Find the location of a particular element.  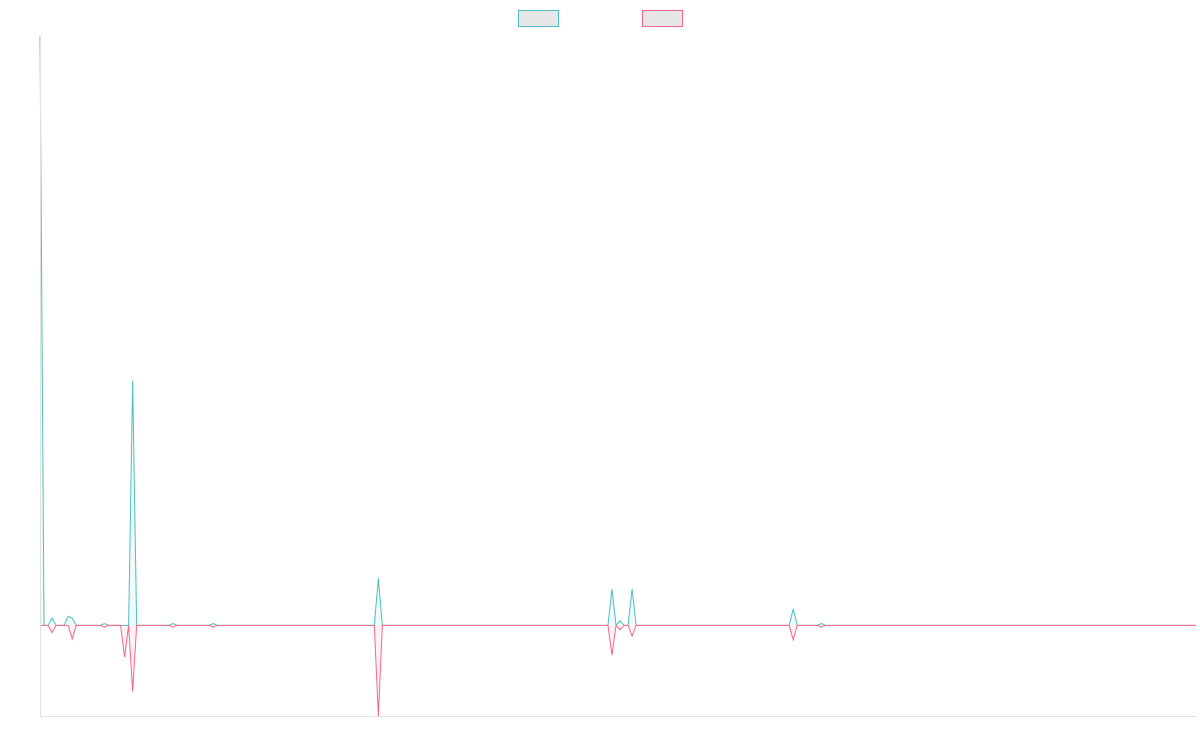

series-2-line is located at coordinates (618, 670).